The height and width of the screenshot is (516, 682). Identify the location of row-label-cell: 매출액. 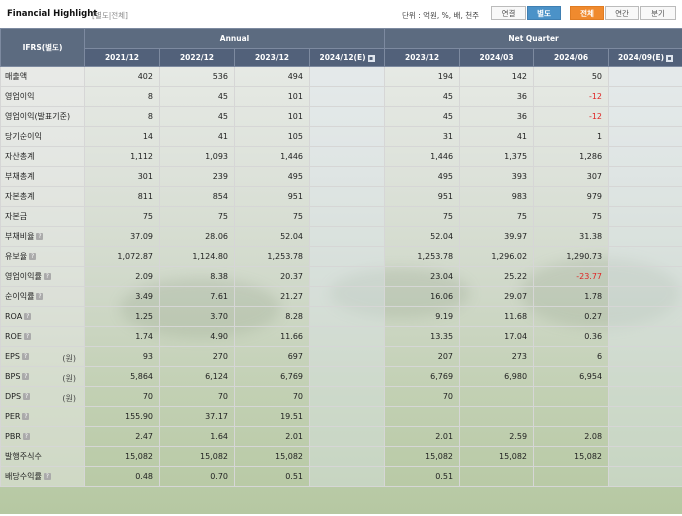
(42, 76).